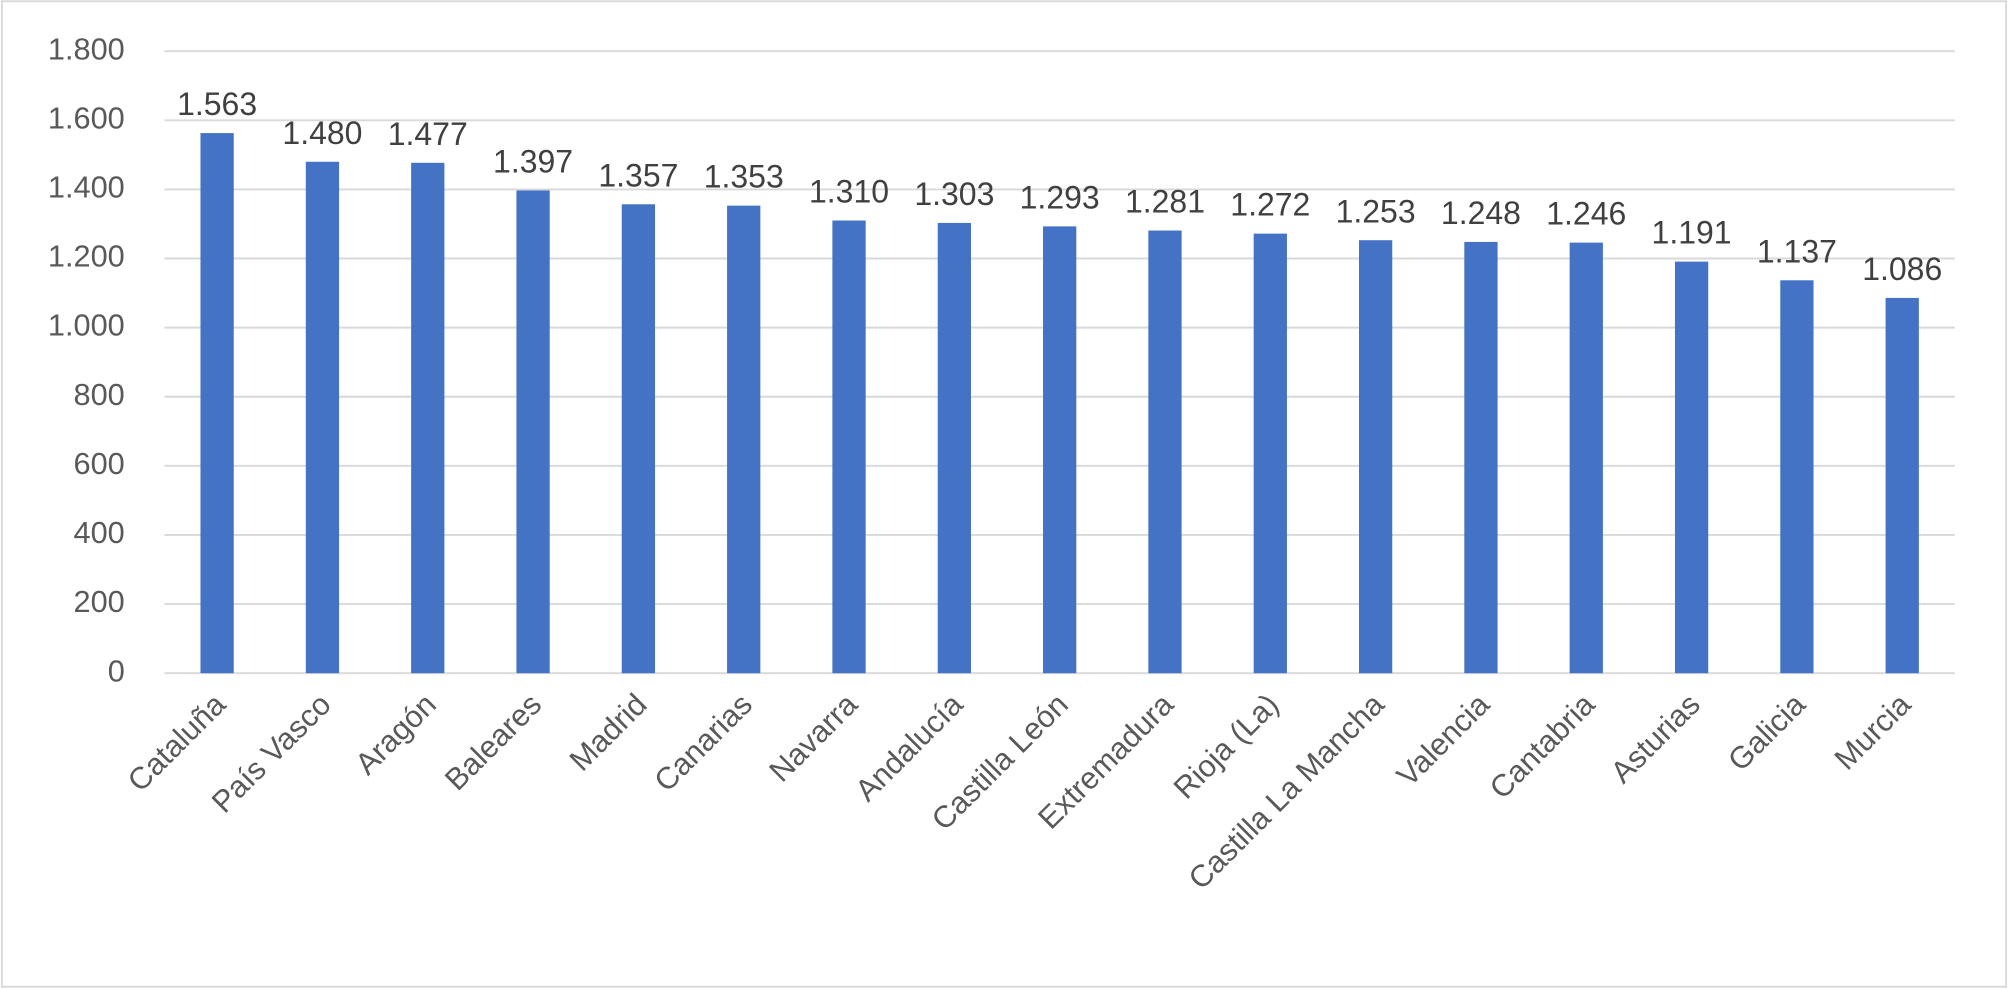  Describe the element at coordinates (86, 117) in the screenshot. I see `y-tick-label: 1.600` at that location.